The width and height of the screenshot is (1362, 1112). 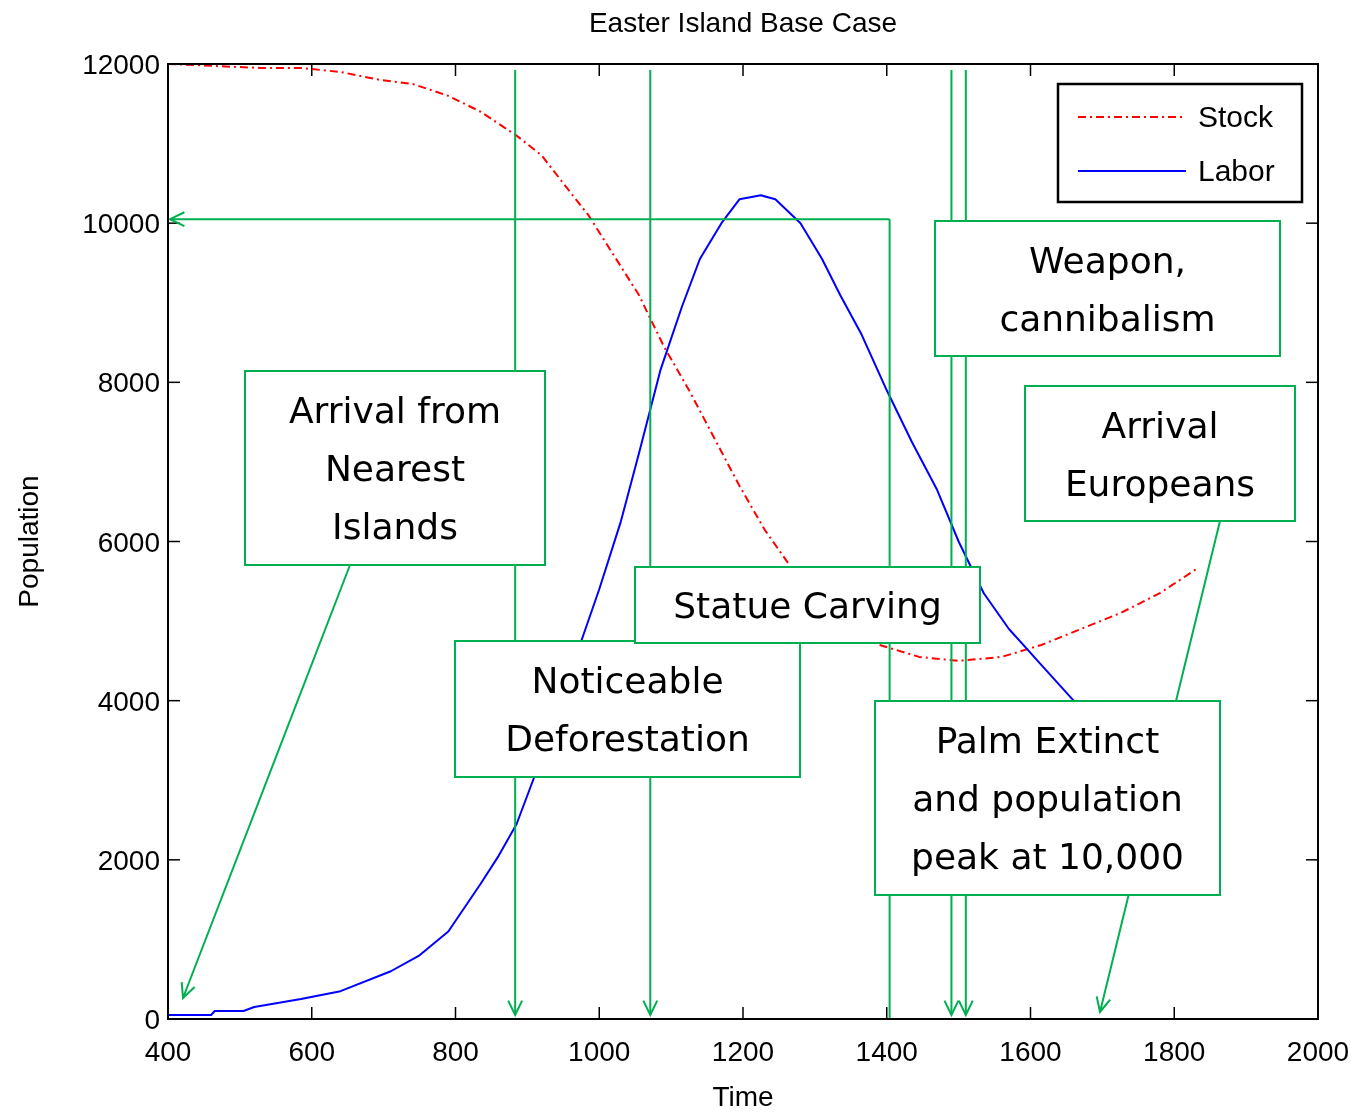 I want to click on annotation: Statue Carving, so click(x=807, y=605).